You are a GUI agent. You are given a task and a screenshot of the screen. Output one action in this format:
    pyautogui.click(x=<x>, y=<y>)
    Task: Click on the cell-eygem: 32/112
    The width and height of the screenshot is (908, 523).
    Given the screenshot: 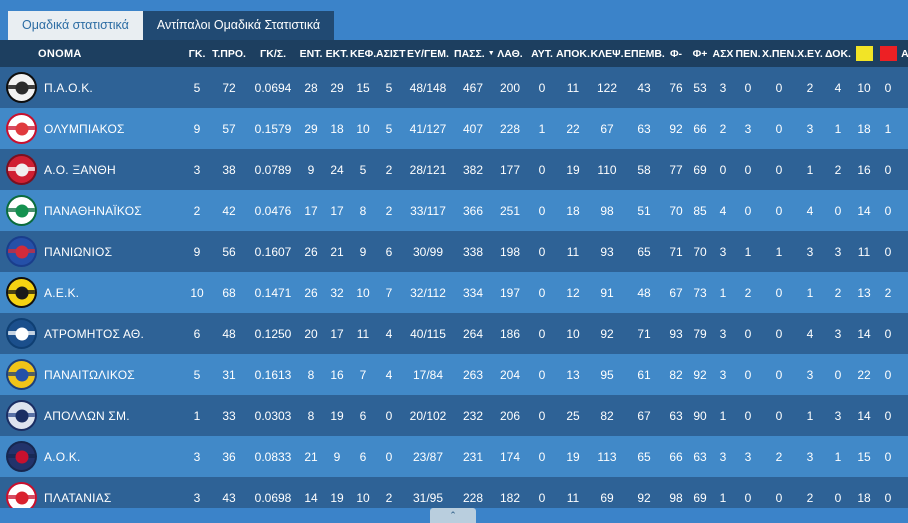 What is the action you would take?
    pyautogui.click(x=428, y=292)
    